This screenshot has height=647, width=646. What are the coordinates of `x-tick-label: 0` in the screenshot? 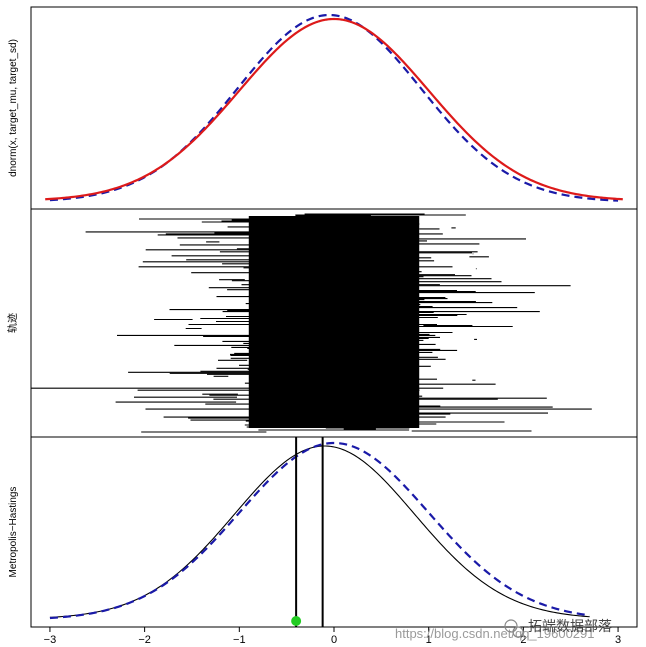 It's located at (334, 640).